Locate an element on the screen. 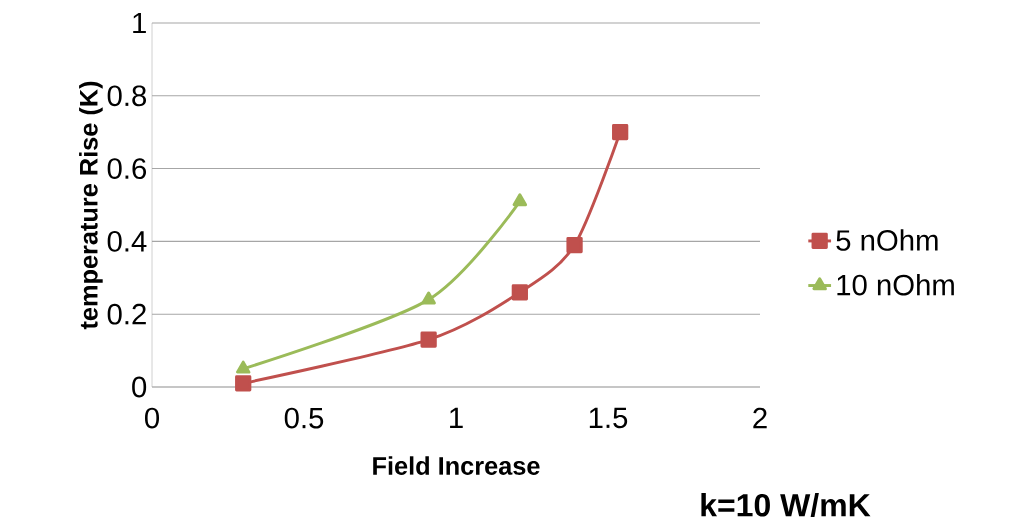 This screenshot has height=528, width=1029. x-tick-label: 1 is located at coordinates (456, 417).